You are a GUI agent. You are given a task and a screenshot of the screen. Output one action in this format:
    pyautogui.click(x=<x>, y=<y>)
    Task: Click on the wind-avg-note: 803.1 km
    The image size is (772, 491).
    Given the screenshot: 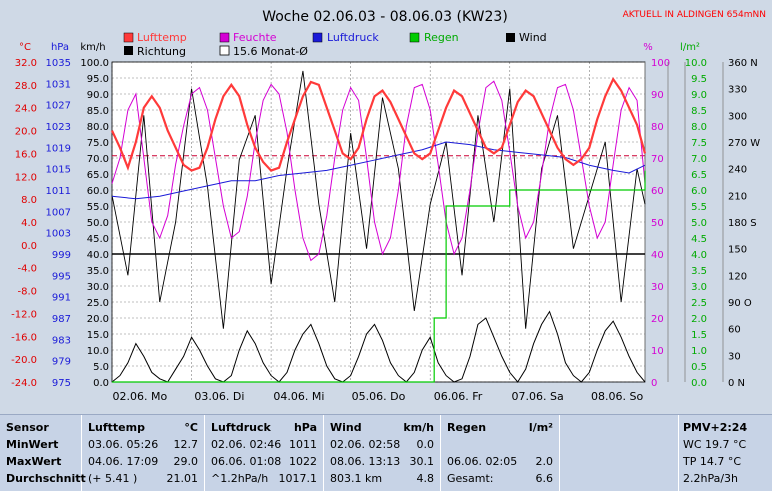 What is the action you would take?
    pyautogui.click(x=356, y=478)
    